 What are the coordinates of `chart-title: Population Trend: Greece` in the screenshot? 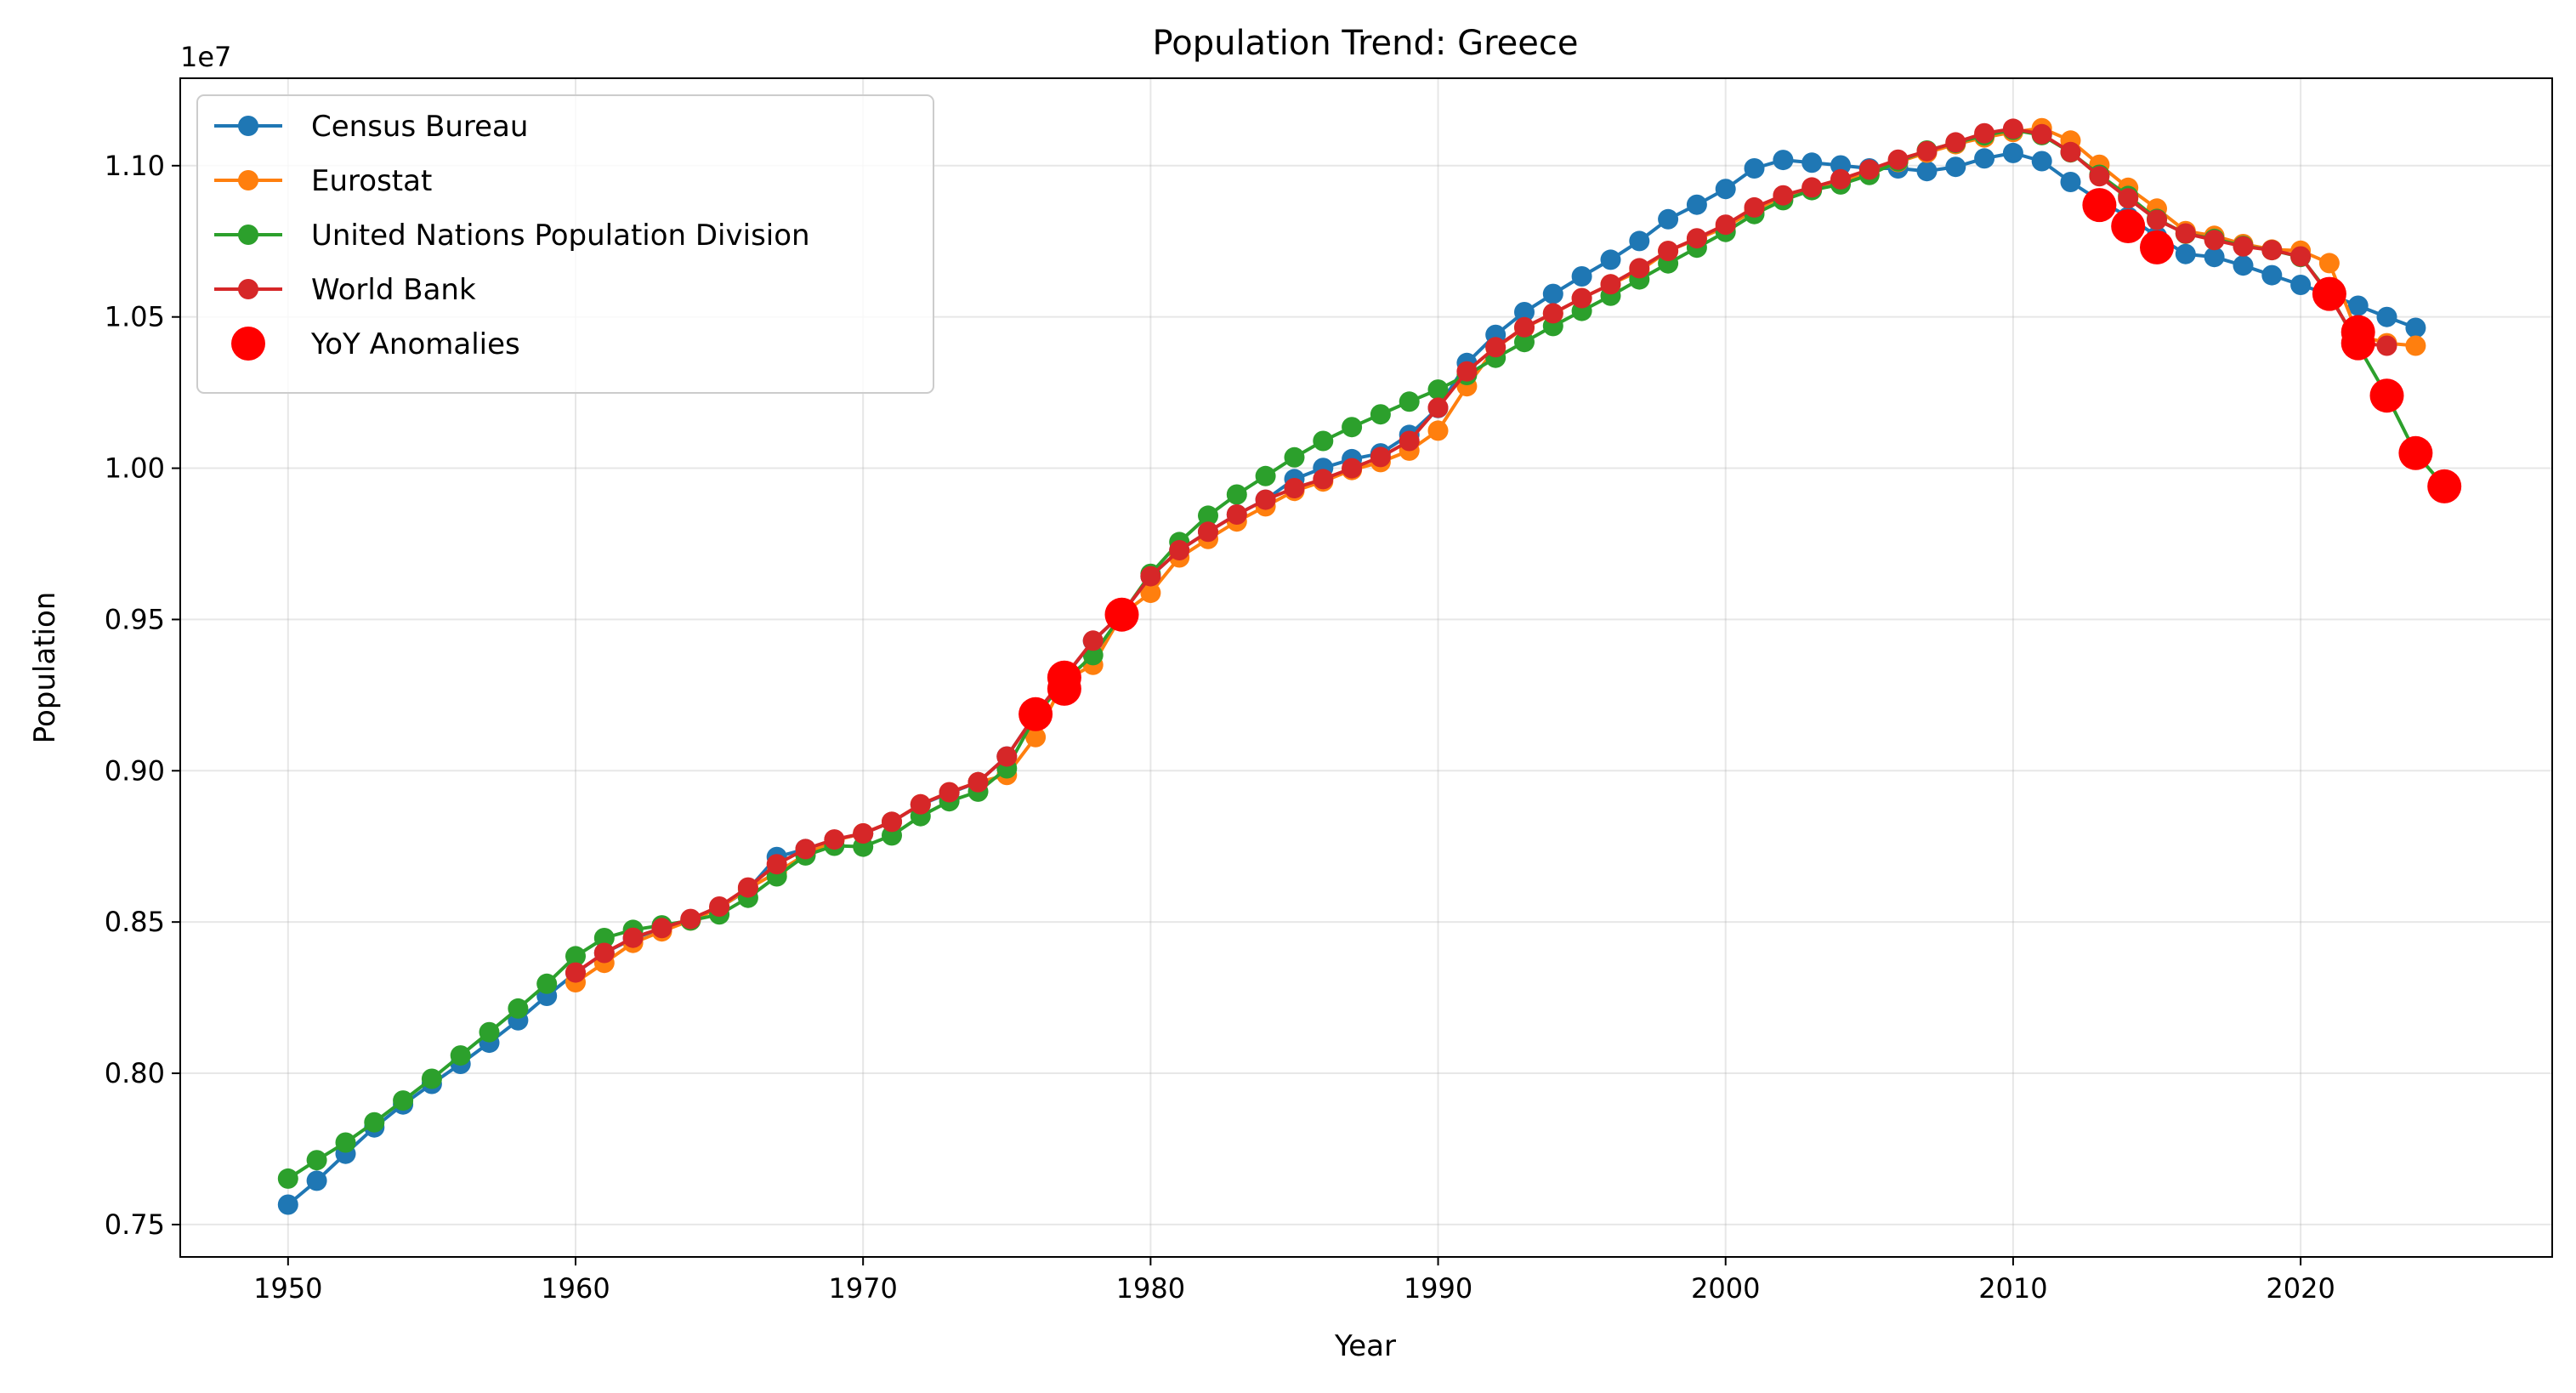 It's located at (1366, 43).